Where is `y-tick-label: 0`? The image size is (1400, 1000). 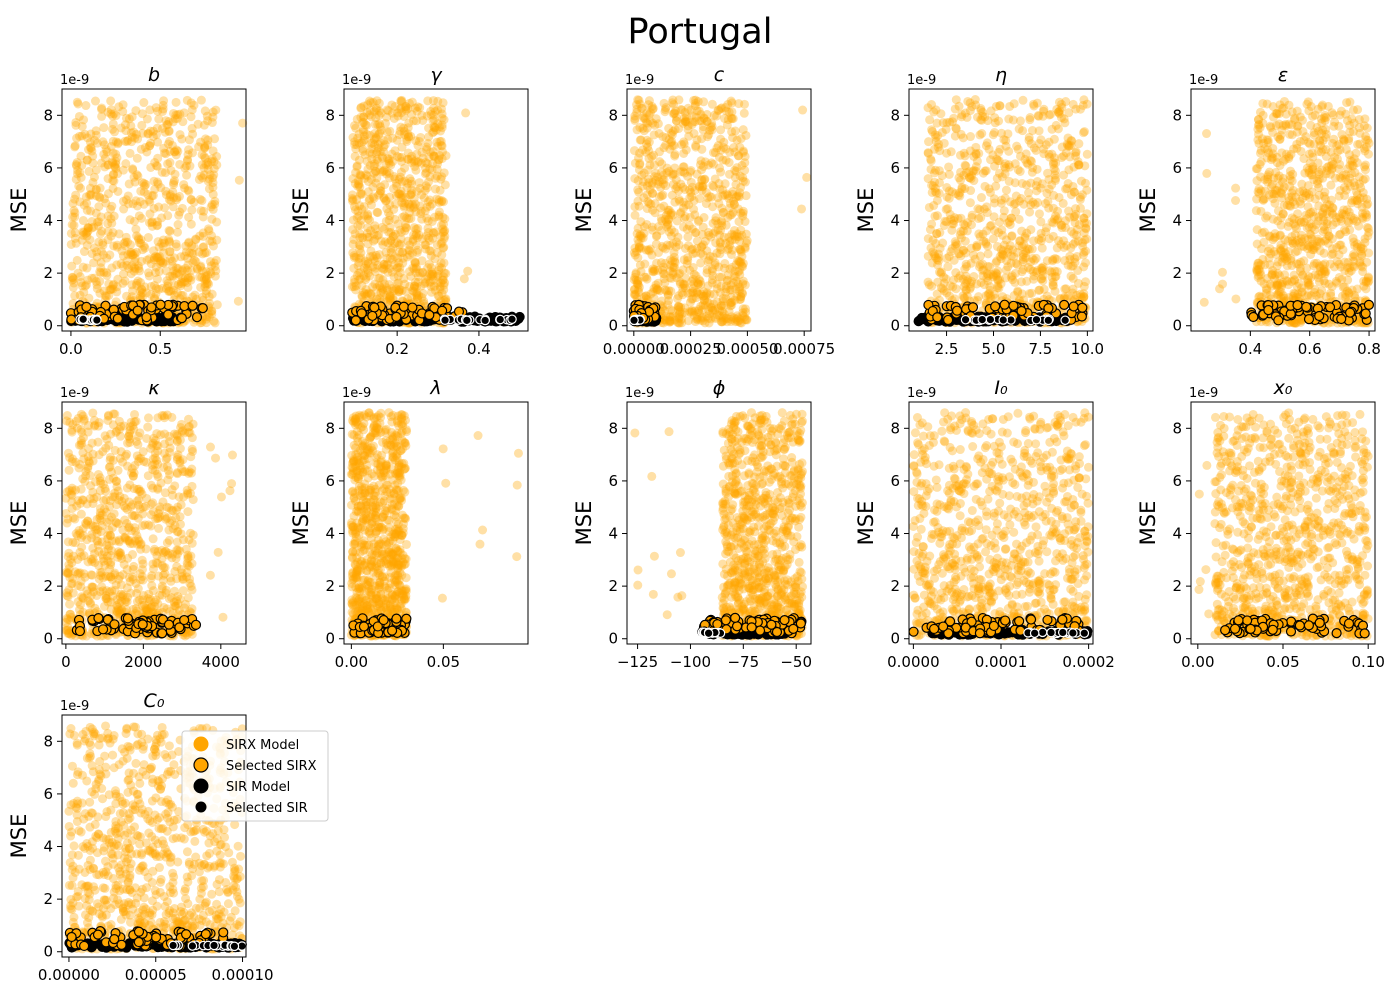 y-tick-label: 0 is located at coordinates (330, 326).